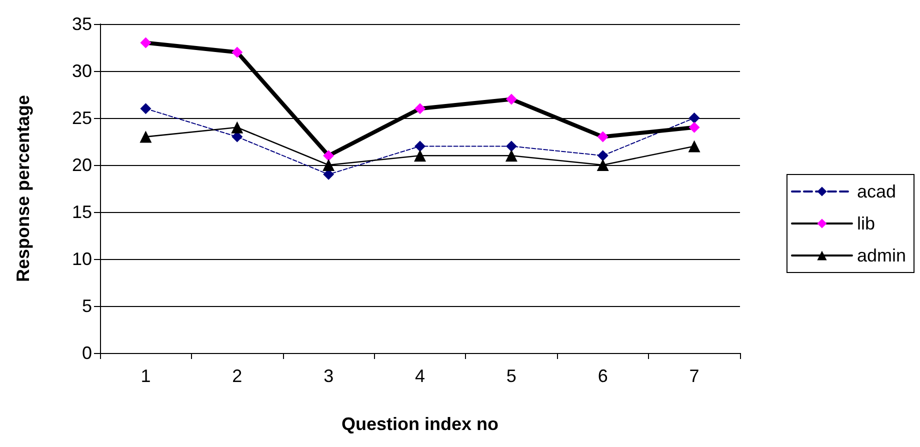  What do you see at coordinates (329, 376) in the screenshot?
I see `x-tick-label: 3` at bounding box center [329, 376].